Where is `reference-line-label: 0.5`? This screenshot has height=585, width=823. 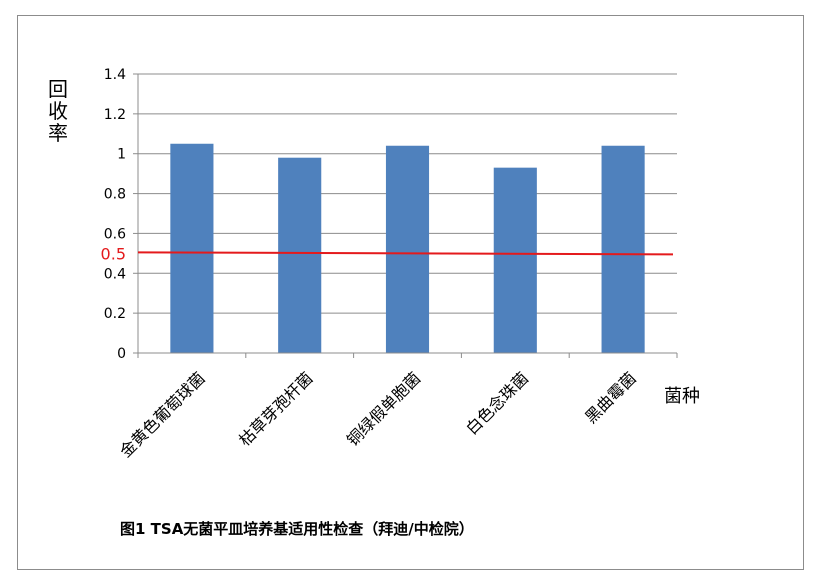
reference-line-label: 0.5 is located at coordinates (113, 253).